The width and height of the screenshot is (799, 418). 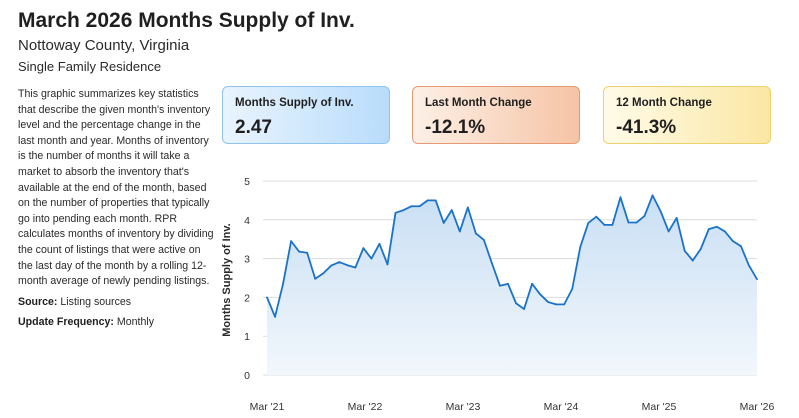 I want to click on source-value: Listing sources, so click(x=96, y=302).